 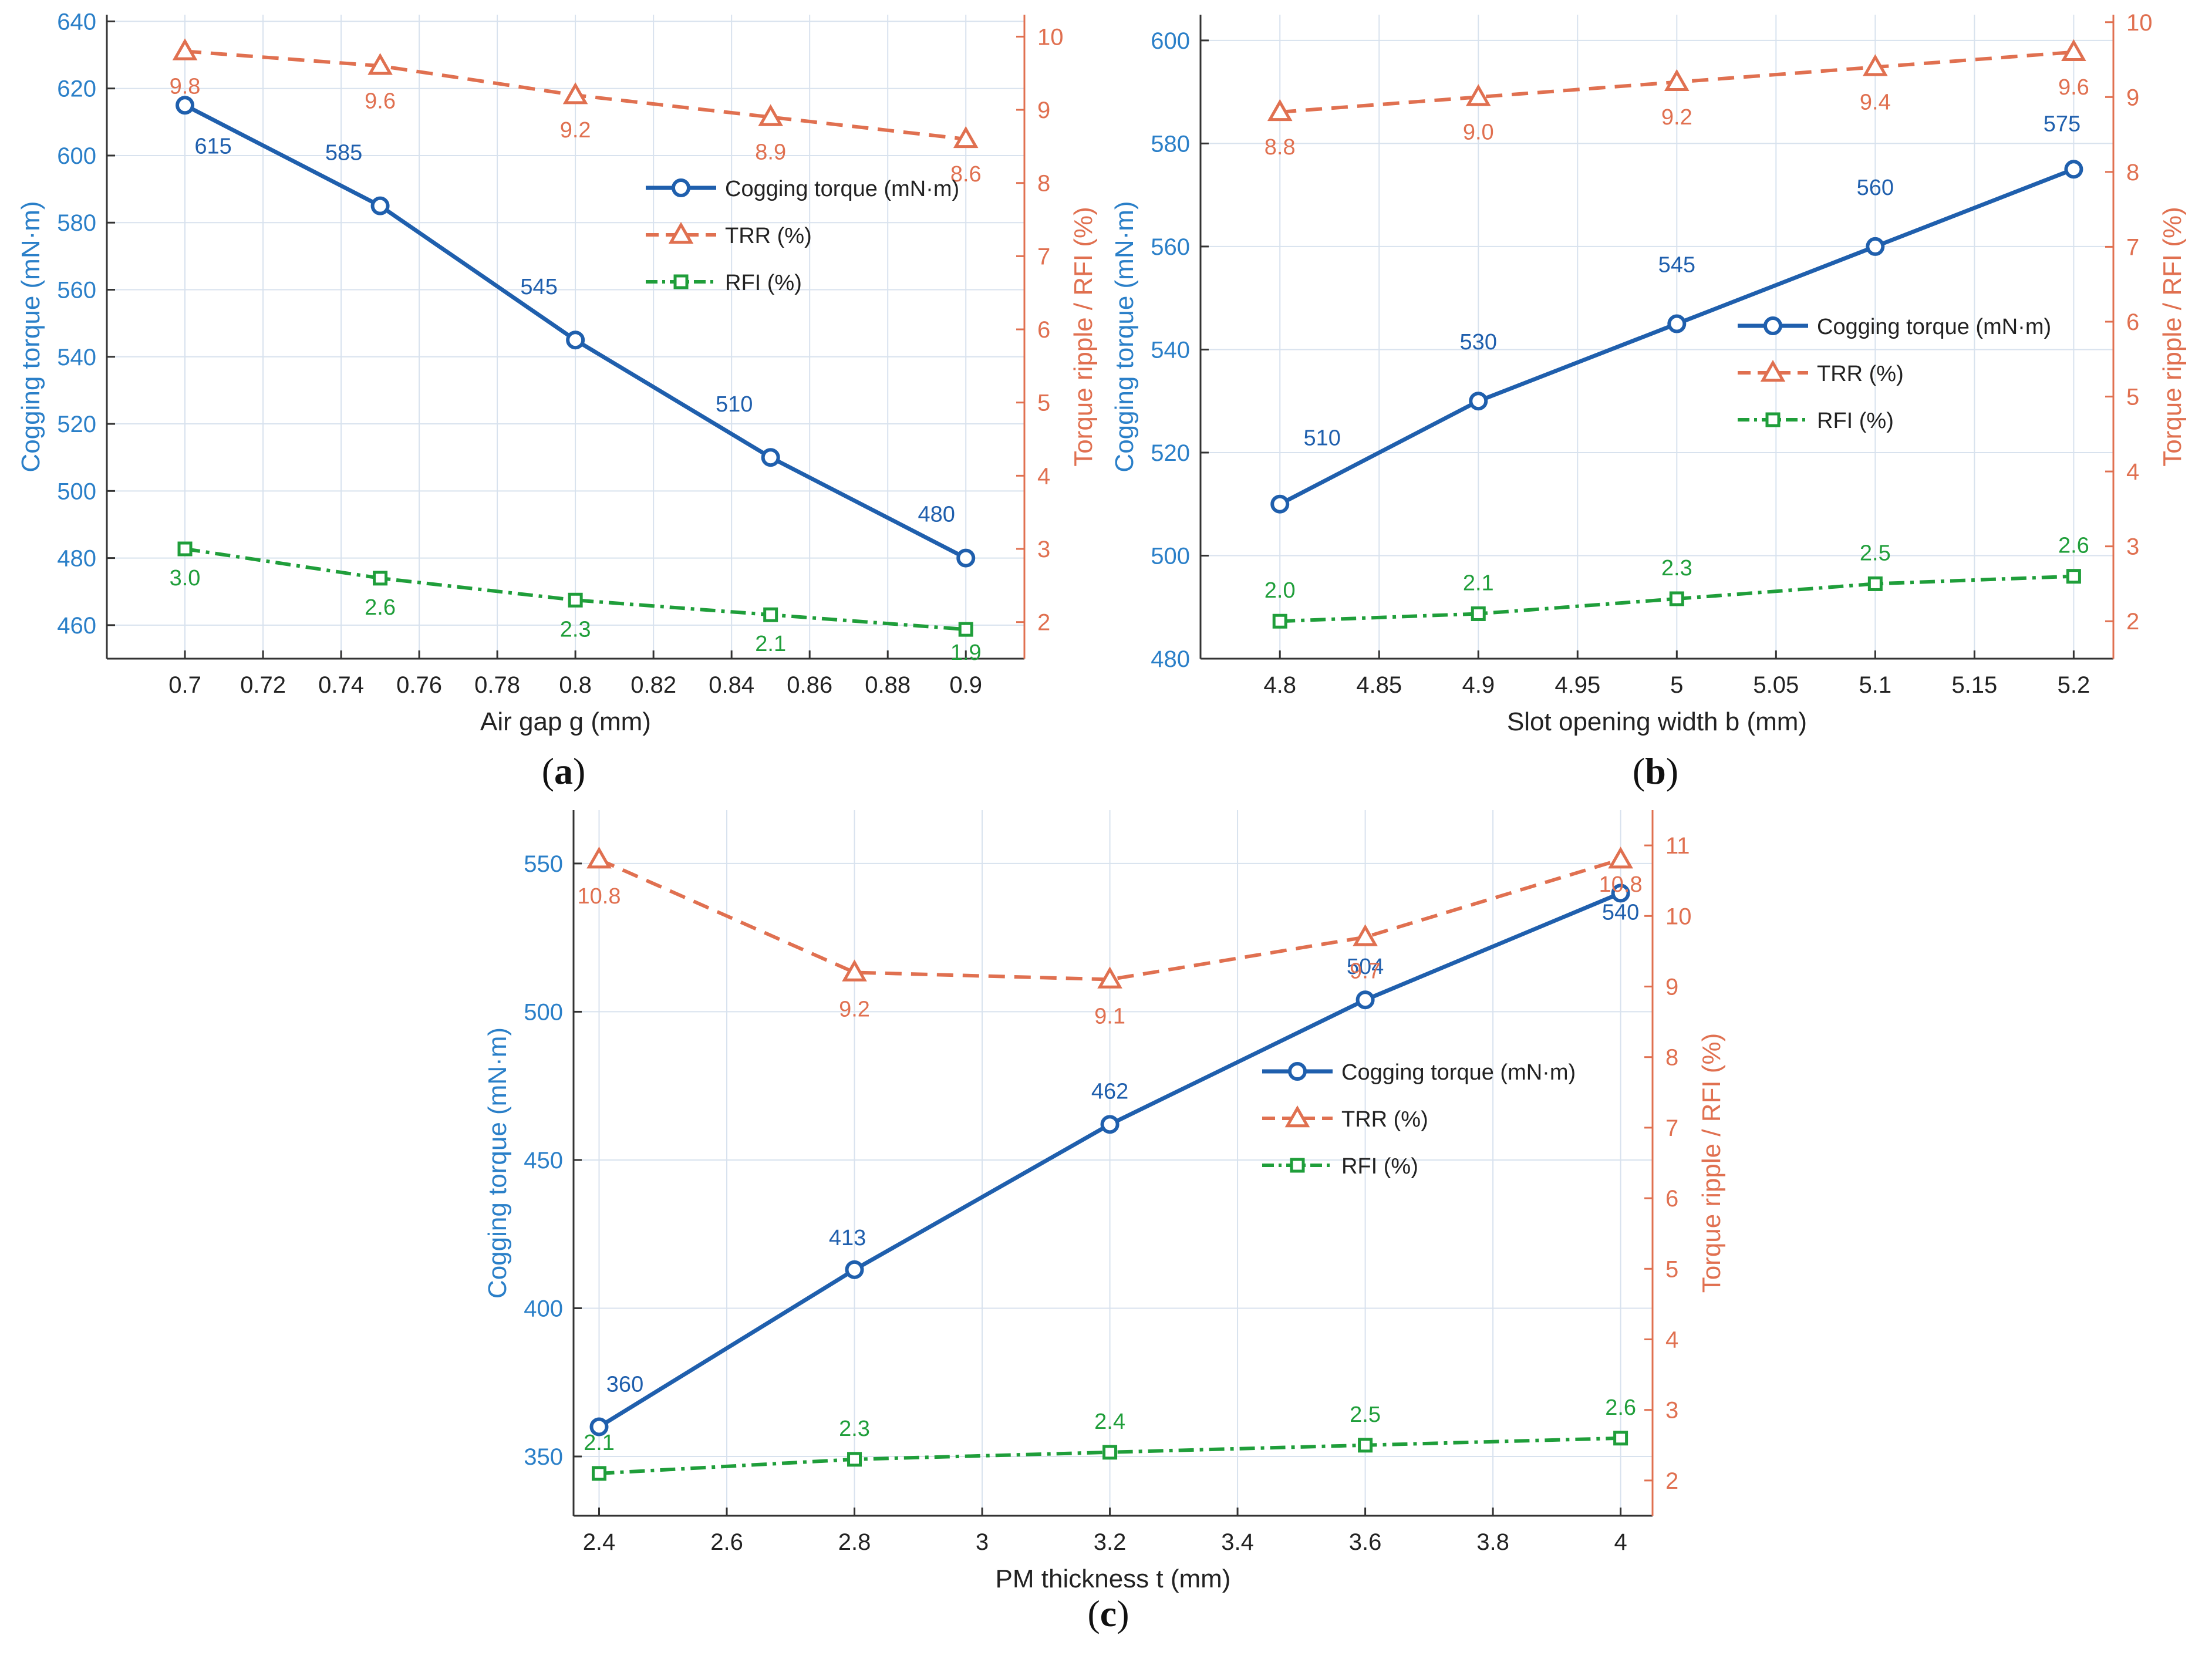 What do you see at coordinates (1322, 439) in the screenshot?
I see `cogging-data-label: 510` at bounding box center [1322, 439].